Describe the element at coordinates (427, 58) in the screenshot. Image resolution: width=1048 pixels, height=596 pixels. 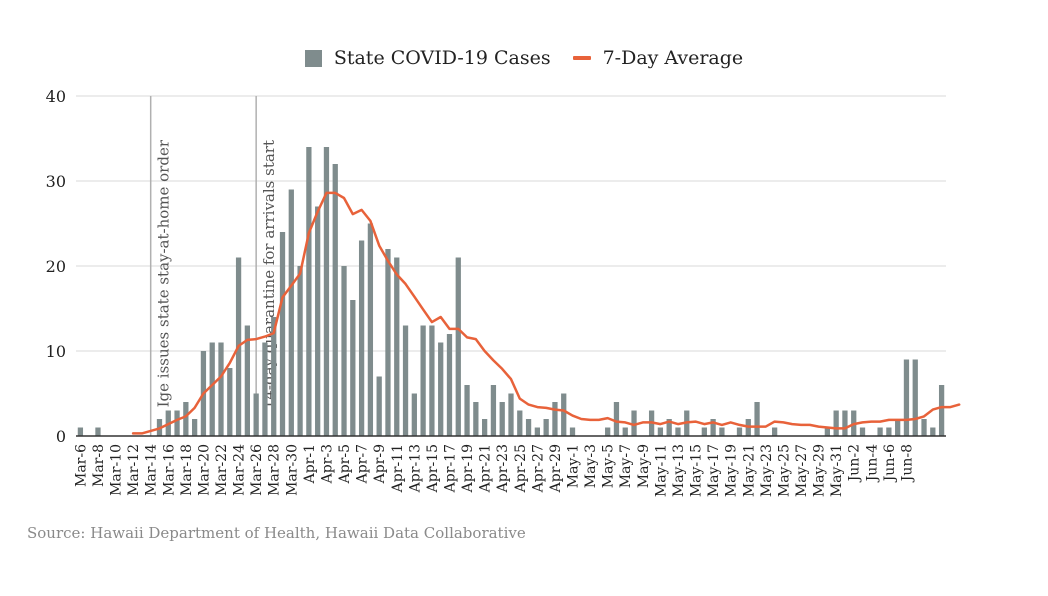
I see `legend-item-cases: State COVID-19 Cases` at that location.